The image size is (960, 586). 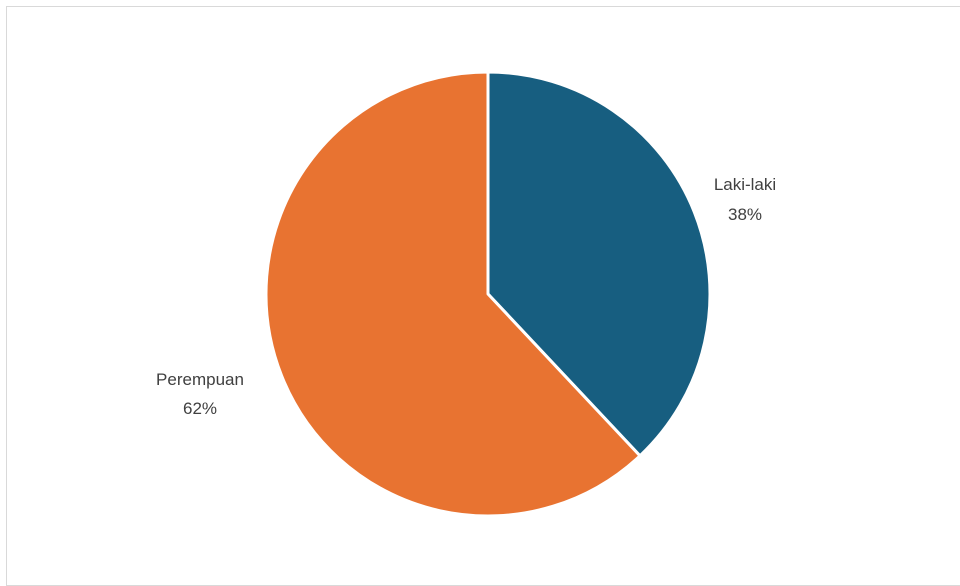 I want to click on data-label-perempuan-percent: 62%, so click(x=200, y=408).